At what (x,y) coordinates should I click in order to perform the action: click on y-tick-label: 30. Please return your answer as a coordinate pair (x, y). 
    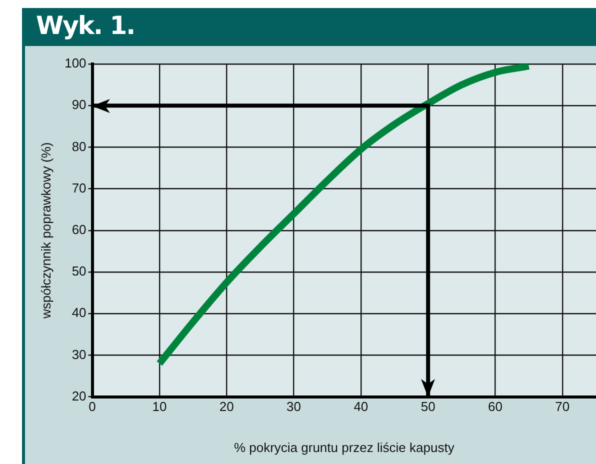
    Looking at the image, I should click on (79, 354).